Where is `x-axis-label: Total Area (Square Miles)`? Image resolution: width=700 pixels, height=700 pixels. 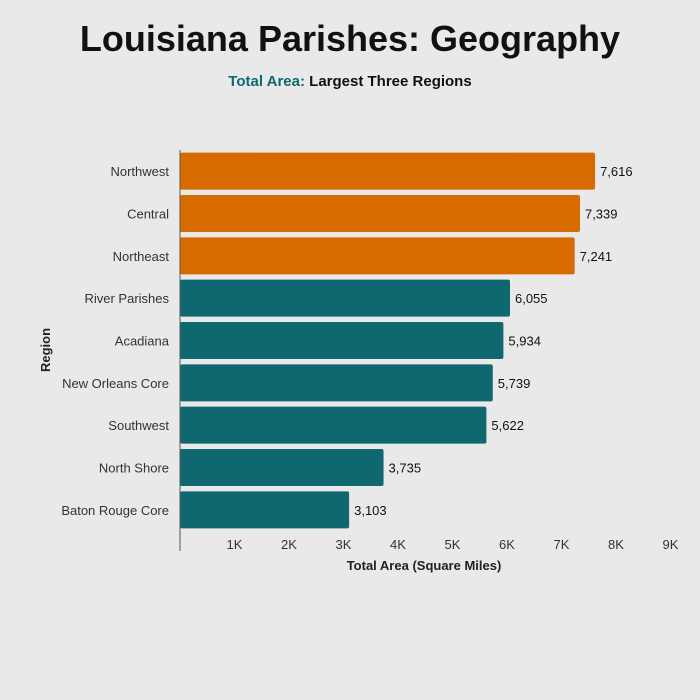 x-axis-label: Total Area (Square Miles) is located at coordinates (424, 565).